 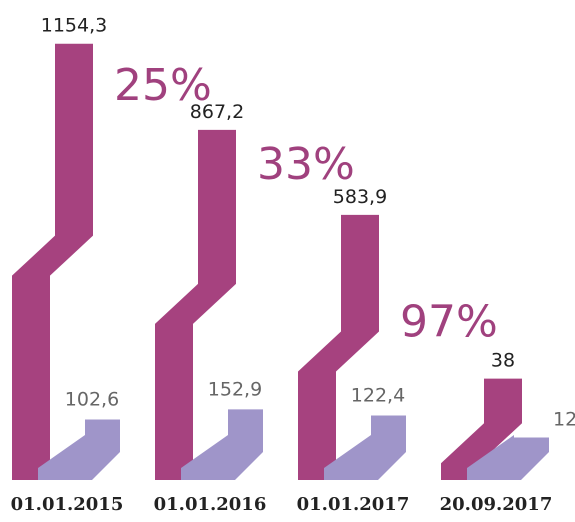 What do you see at coordinates (235, 389) in the screenshot?
I see `sub-value-label: 152,9` at bounding box center [235, 389].